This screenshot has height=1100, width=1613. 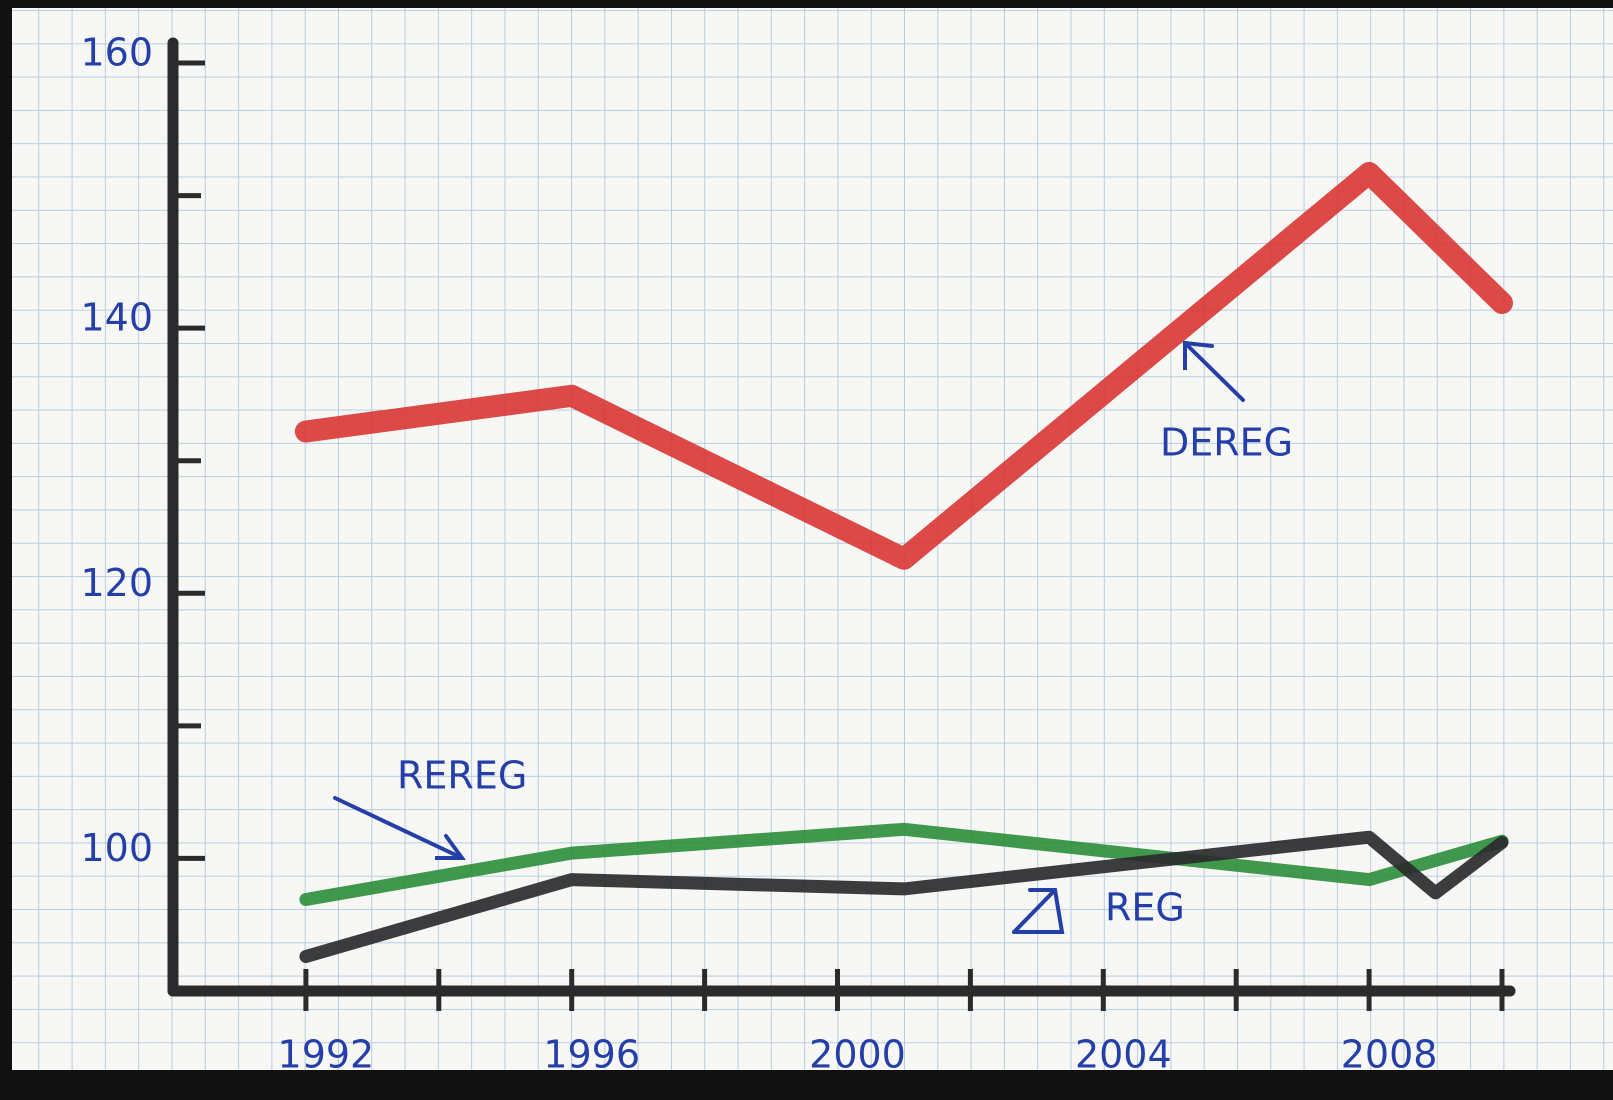 What do you see at coordinates (116, 583) in the screenshot?
I see `y-tick-label: 120` at bounding box center [116, 583].